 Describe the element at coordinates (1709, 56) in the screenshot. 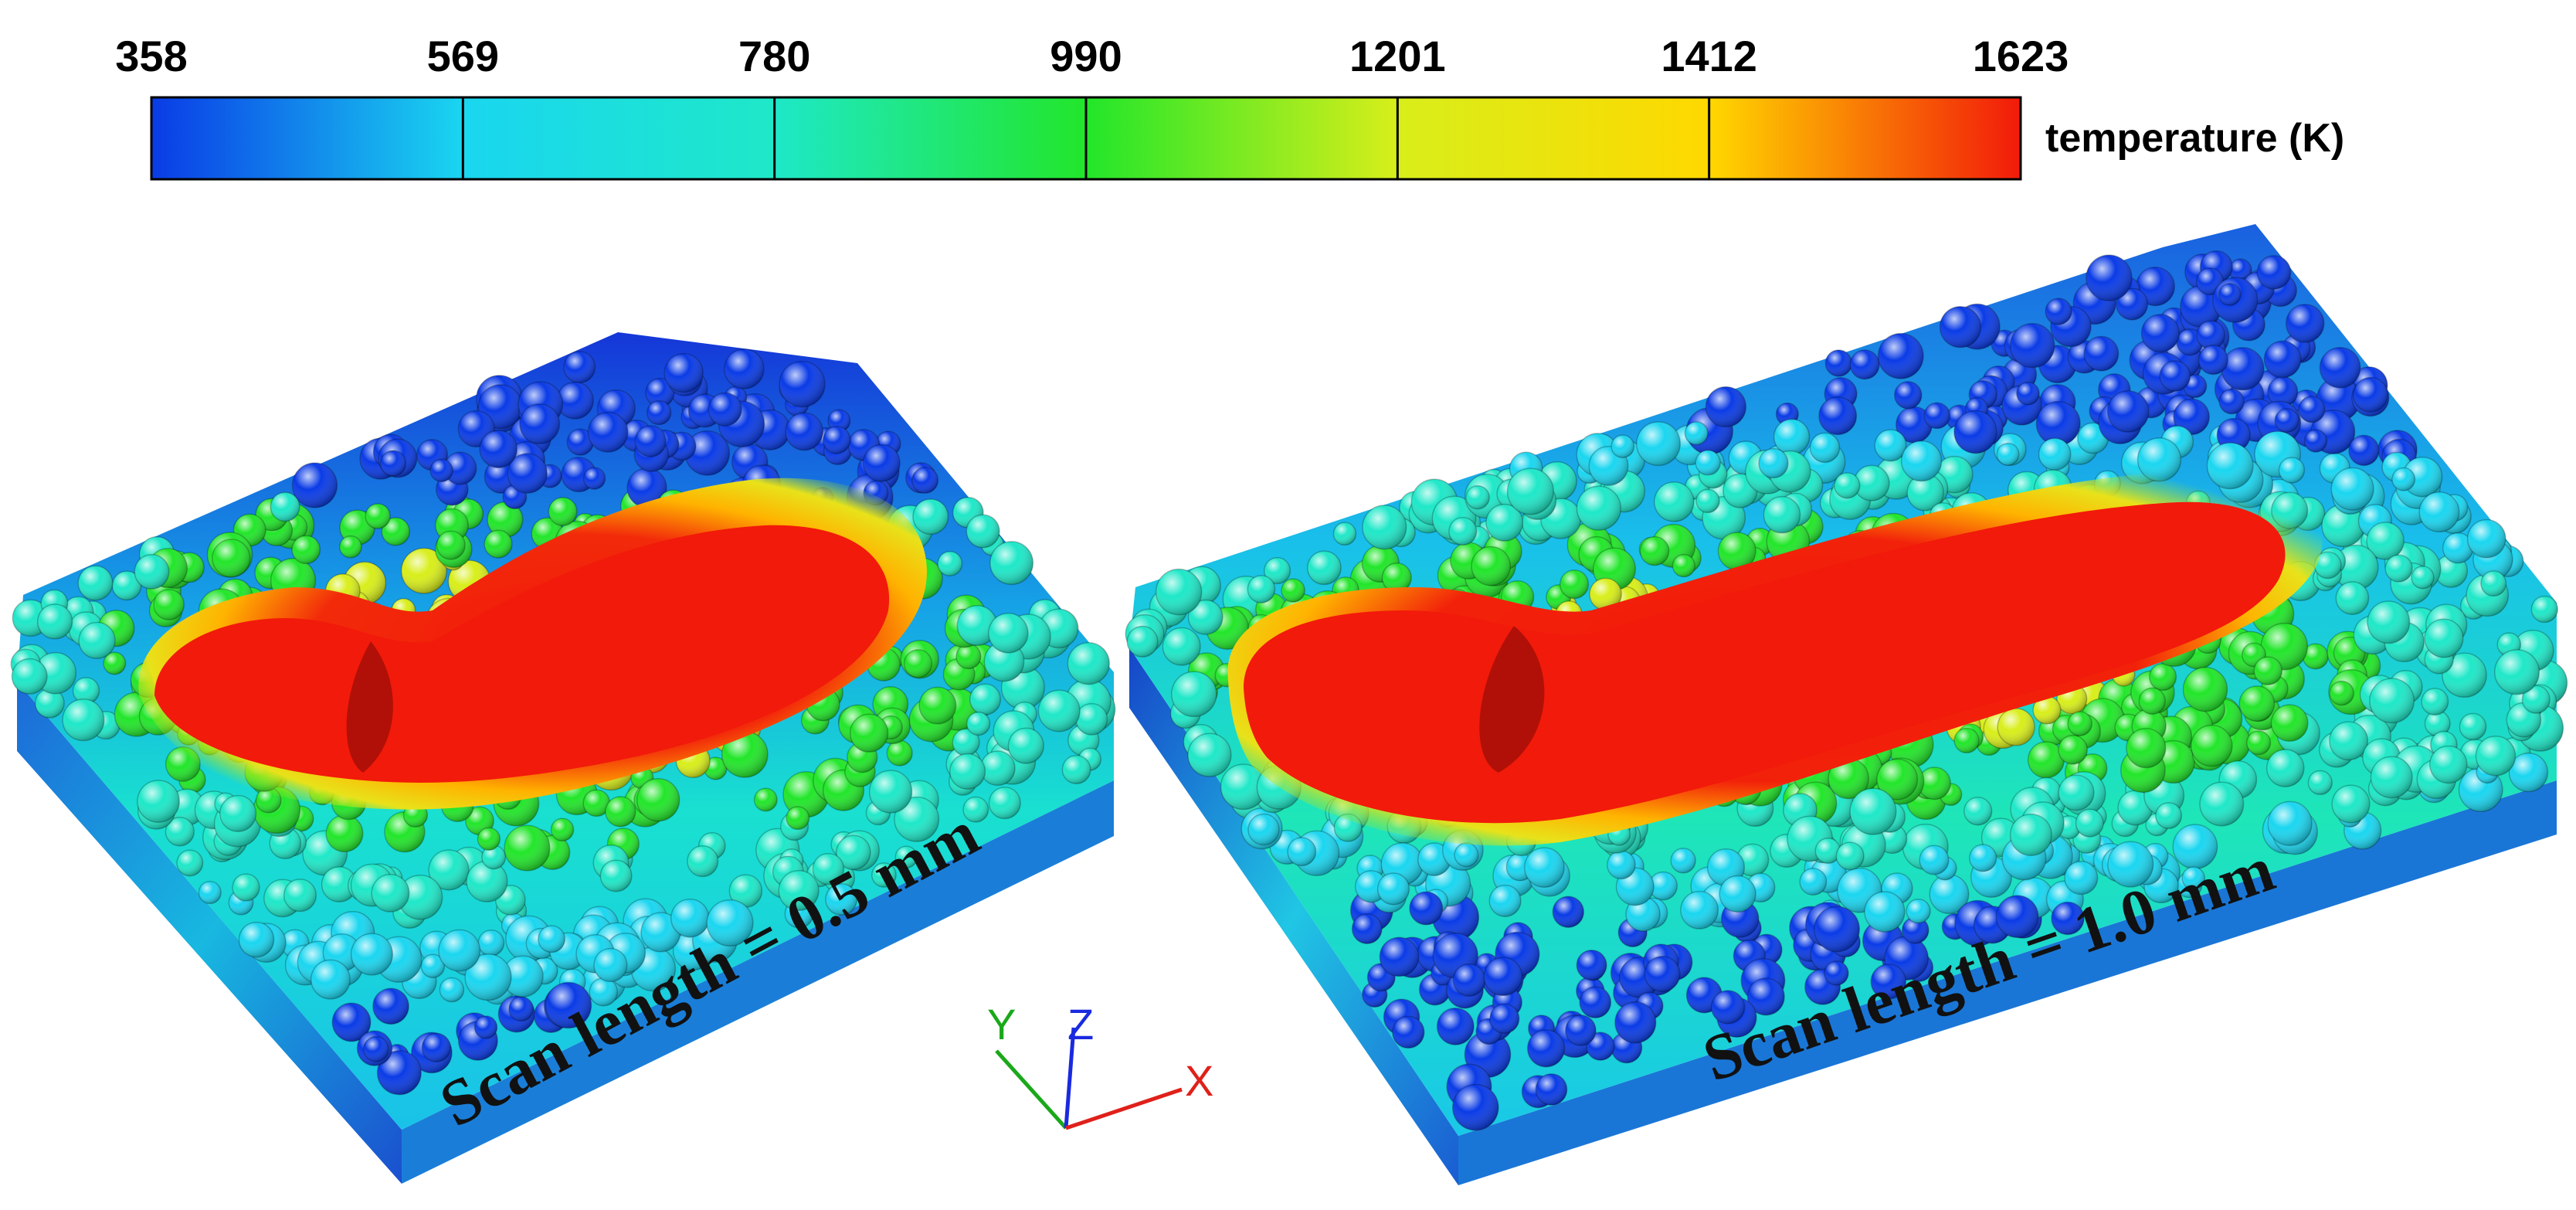

I see `colorbar-tick-label: 1412` at that location.